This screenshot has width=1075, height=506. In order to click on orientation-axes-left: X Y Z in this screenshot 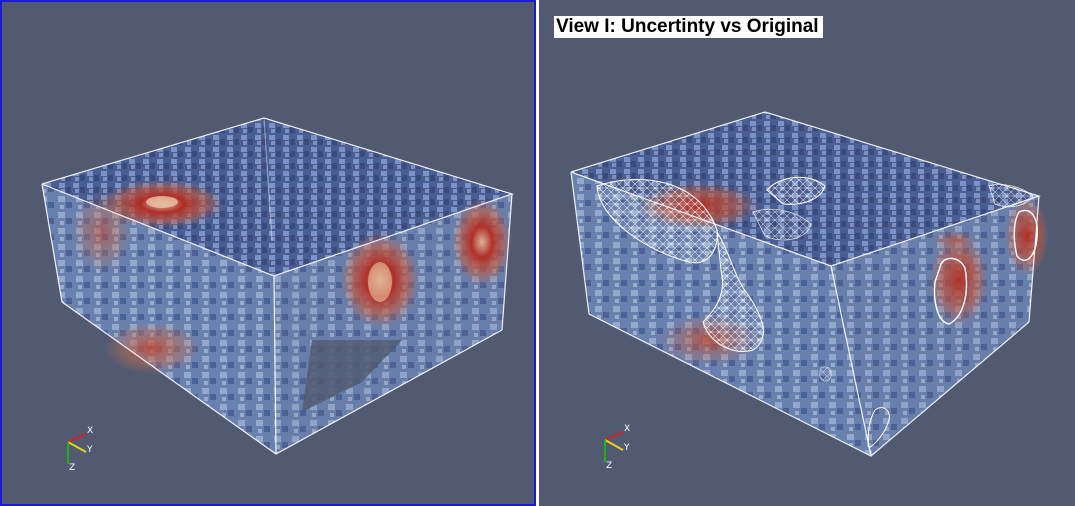, I will do `click(80, 449)`.